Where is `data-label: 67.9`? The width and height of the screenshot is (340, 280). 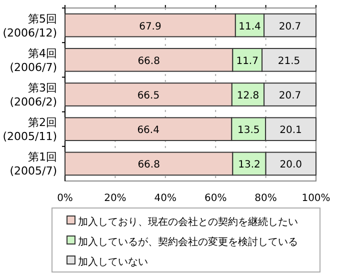
data-label: 67.9 is located at coordinates (150, 26).